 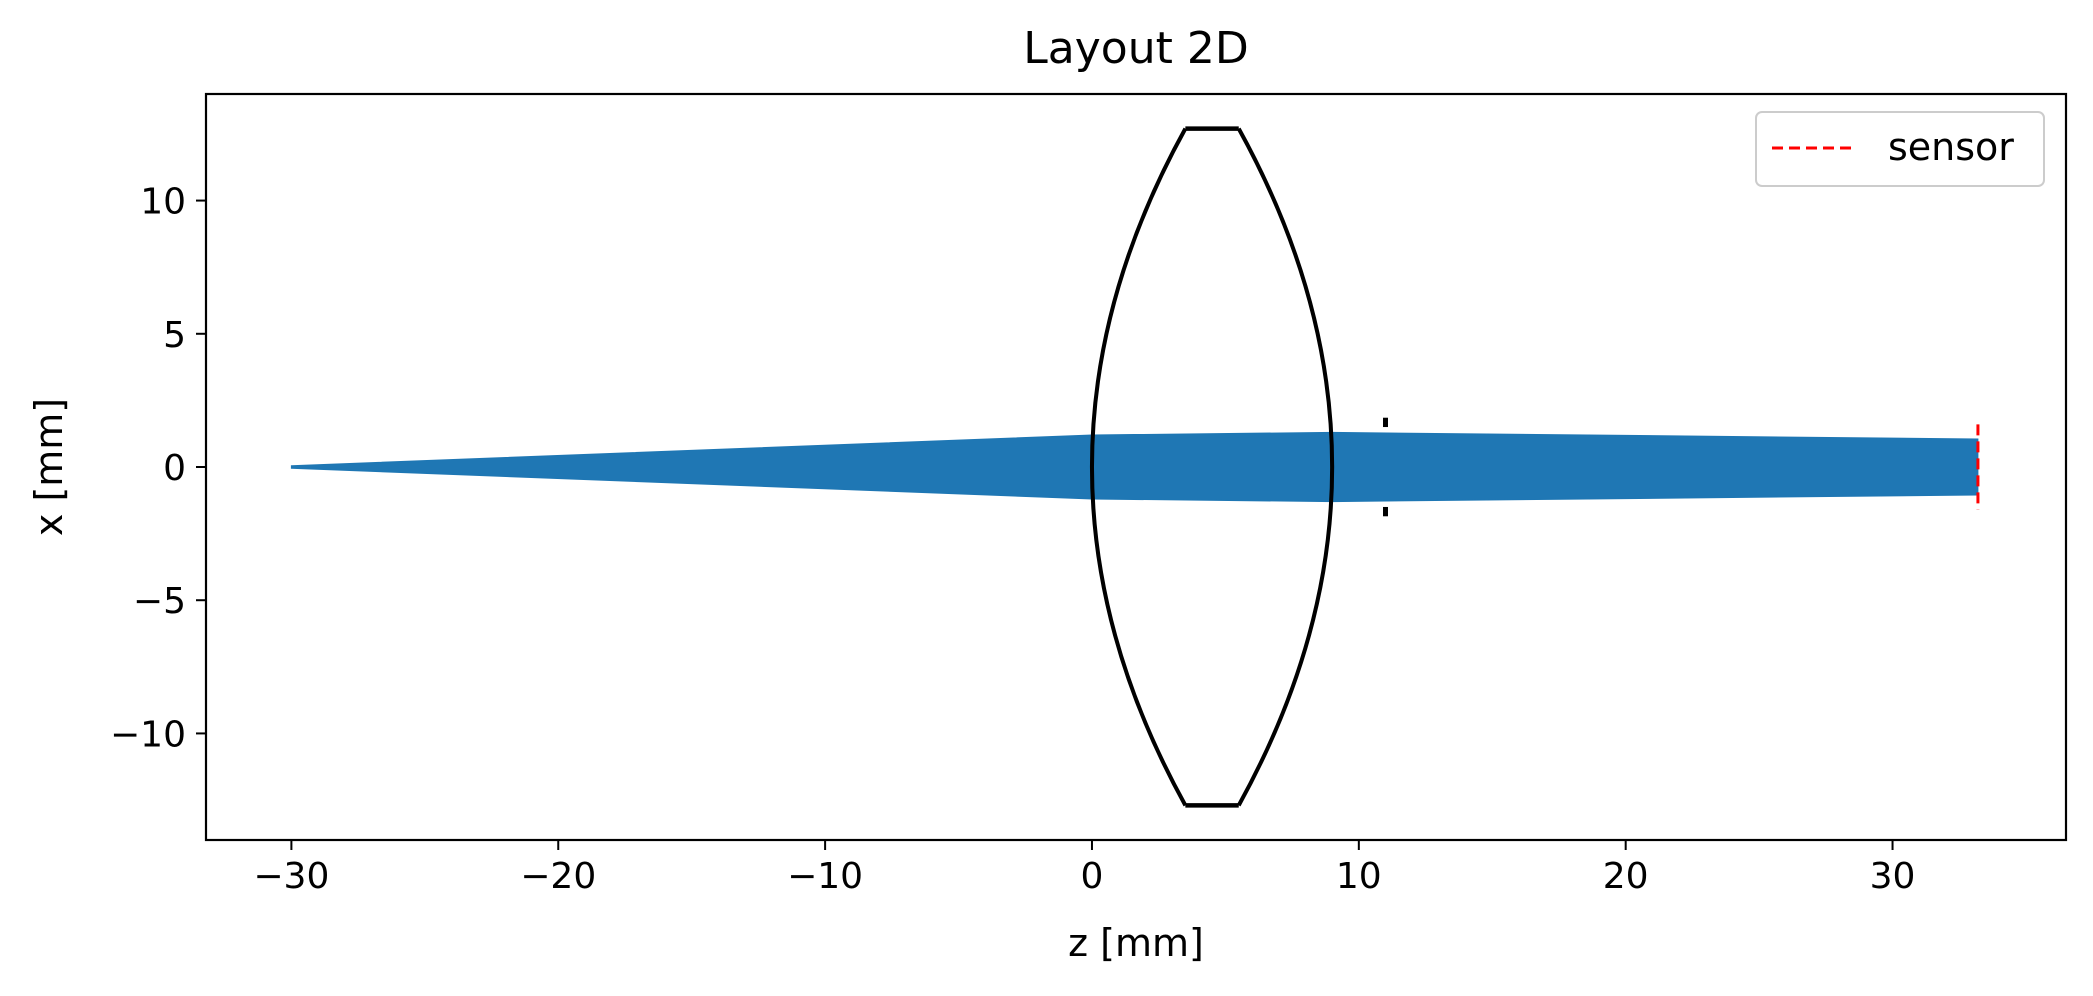 I want to click on y-tick-label: 10, so click(x=163, y=202).